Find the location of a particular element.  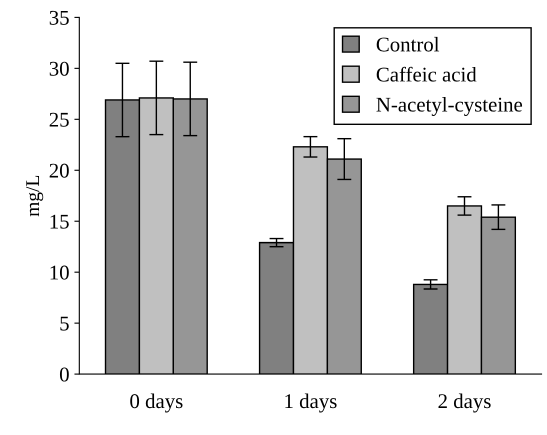

y-tick-label: 25 is located at coordinates (59, 119).